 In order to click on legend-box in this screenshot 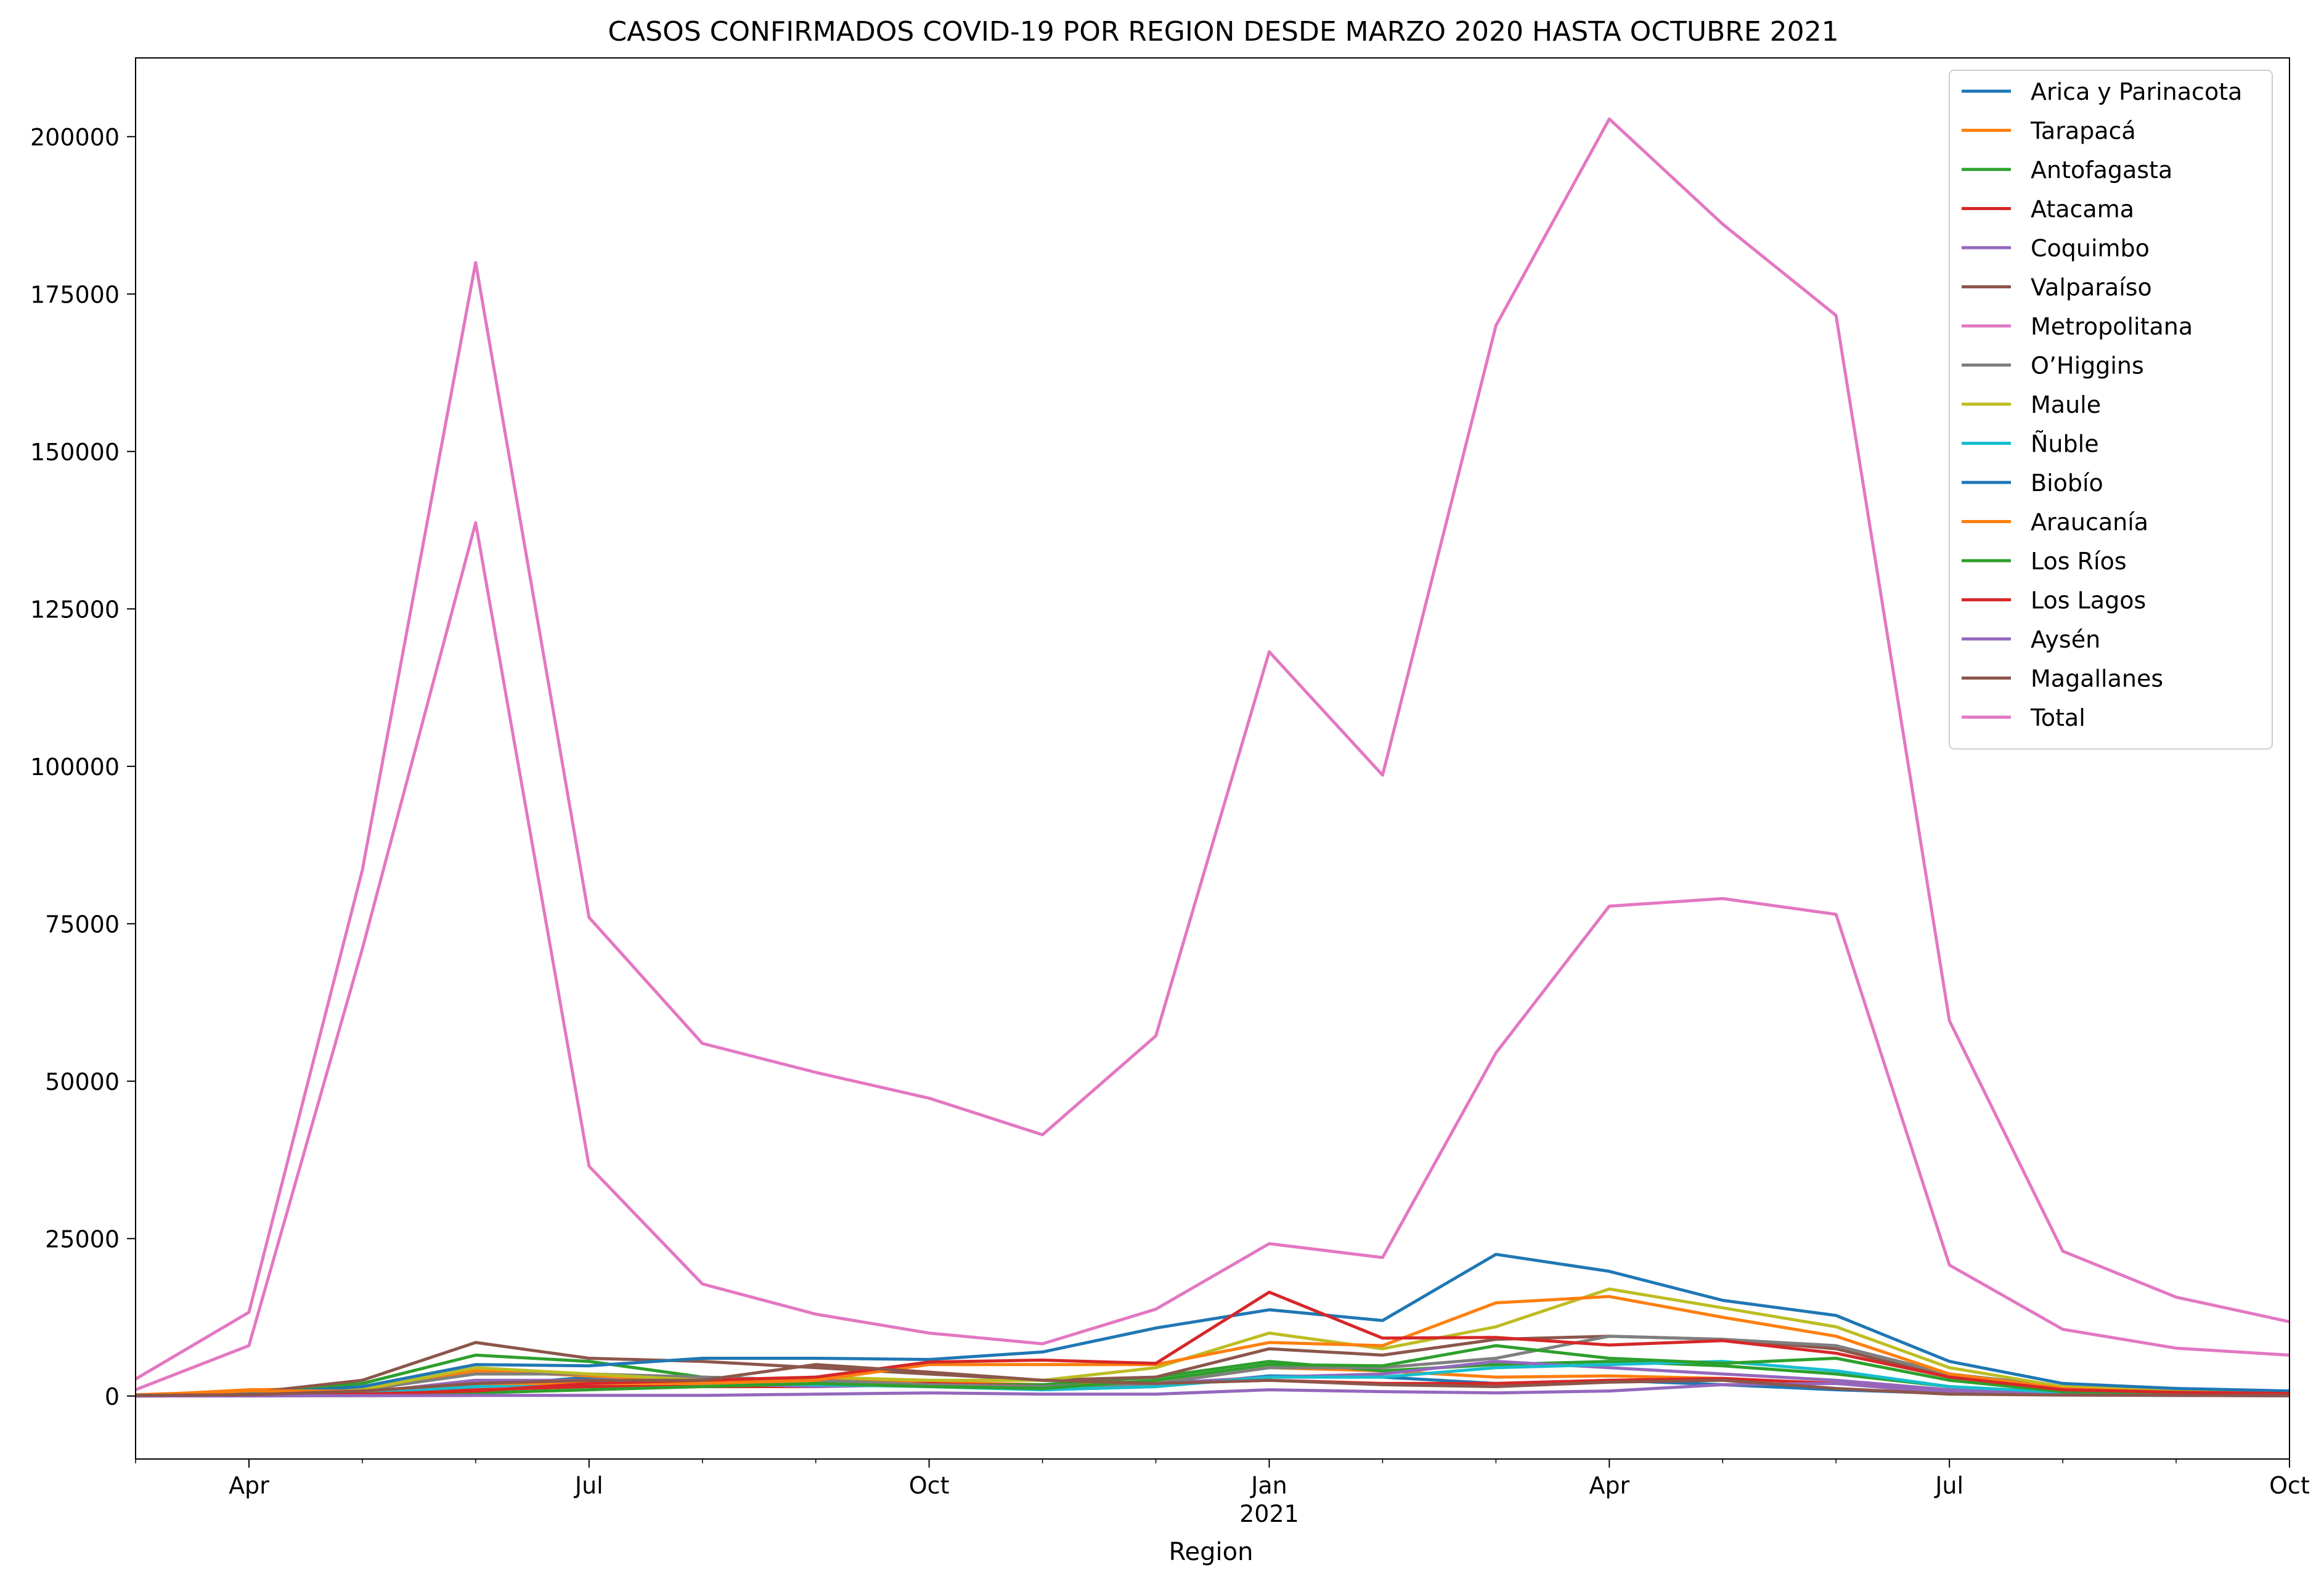, I will do `click(2111, 410)`.